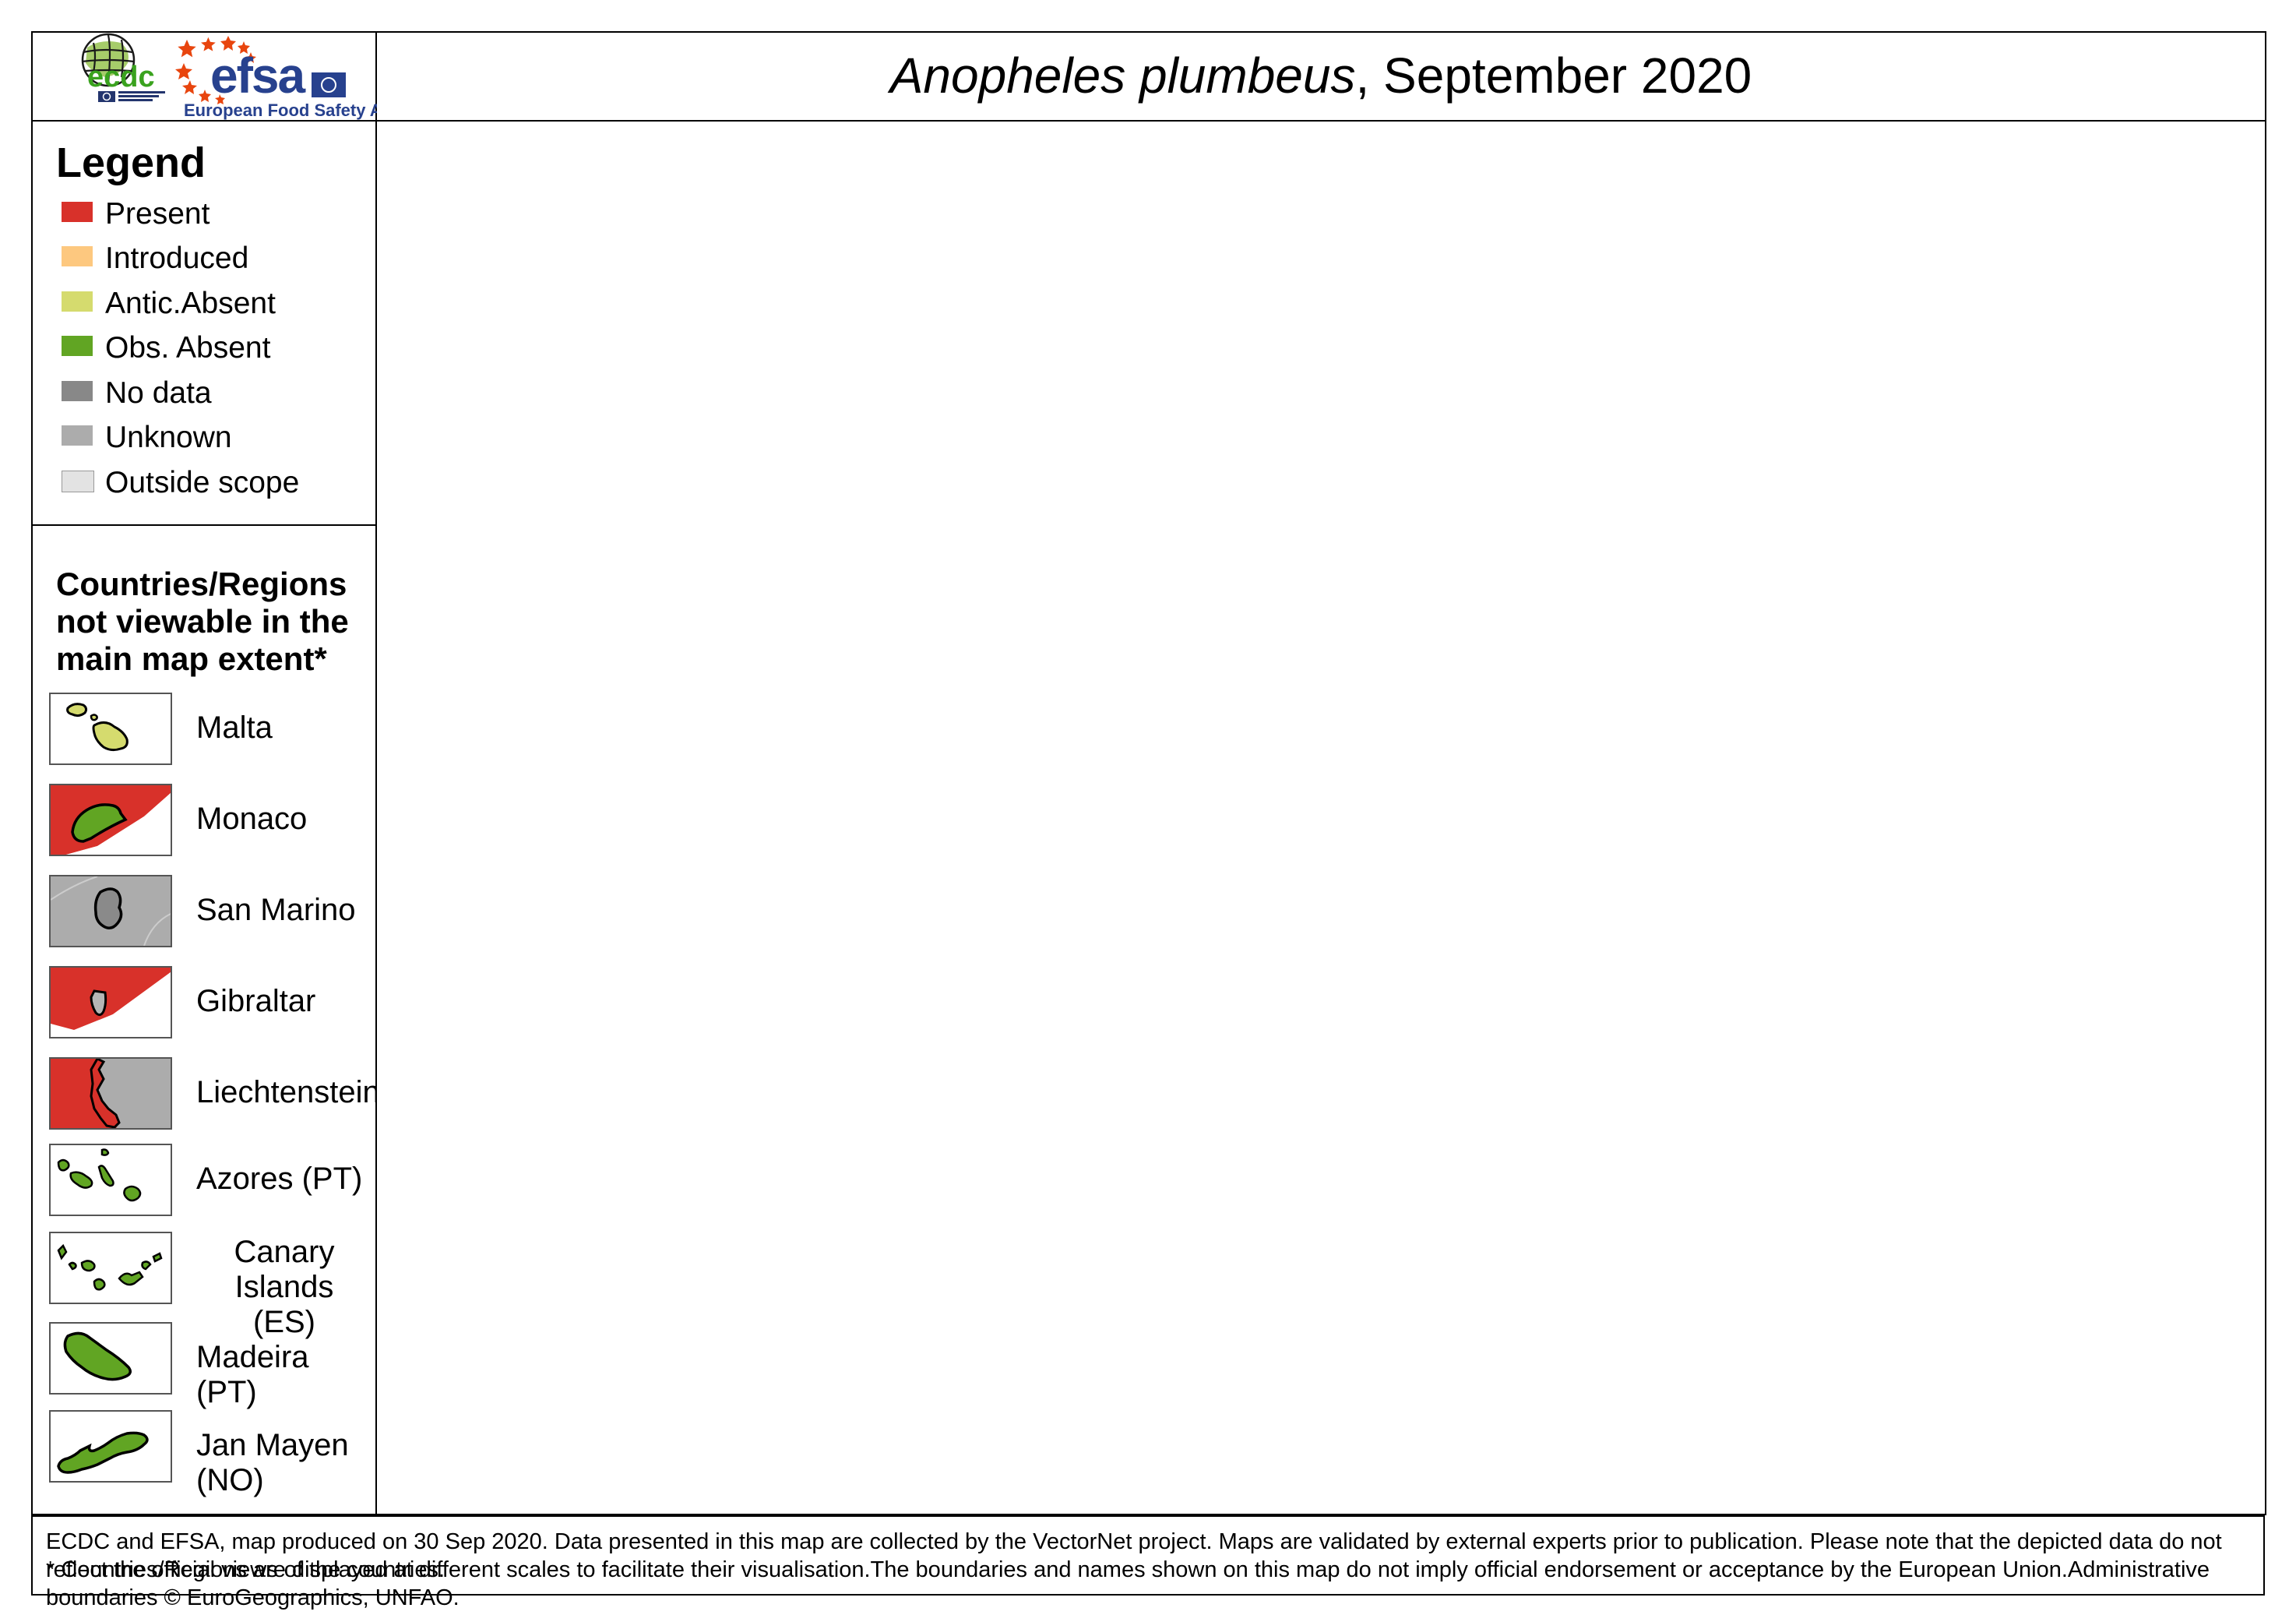 The image size is (2296, 1622). I want to click on svg-text: efsa, so click(258, 76).